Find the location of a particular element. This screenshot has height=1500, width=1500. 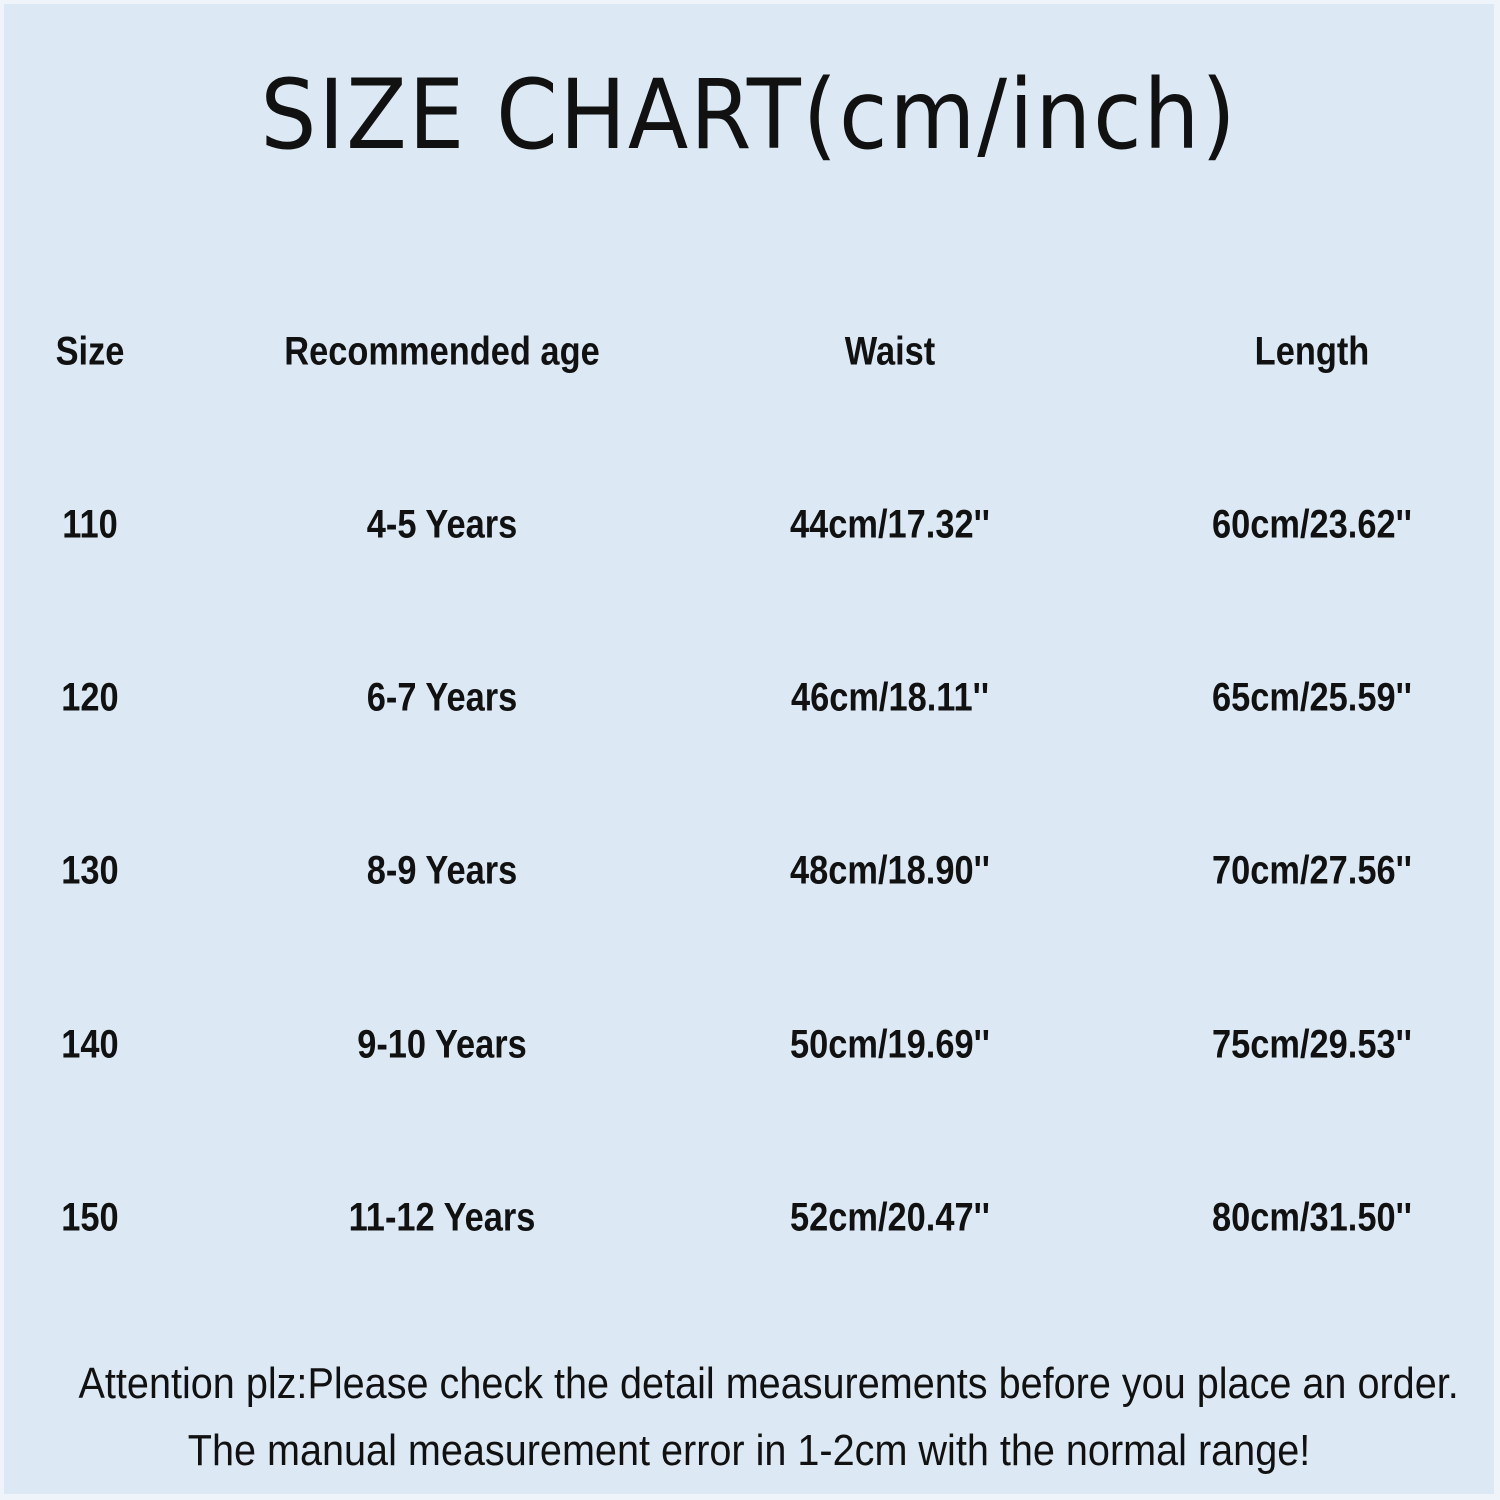

header-recommended-age: Recommended age is located at coordinates (442, 351).